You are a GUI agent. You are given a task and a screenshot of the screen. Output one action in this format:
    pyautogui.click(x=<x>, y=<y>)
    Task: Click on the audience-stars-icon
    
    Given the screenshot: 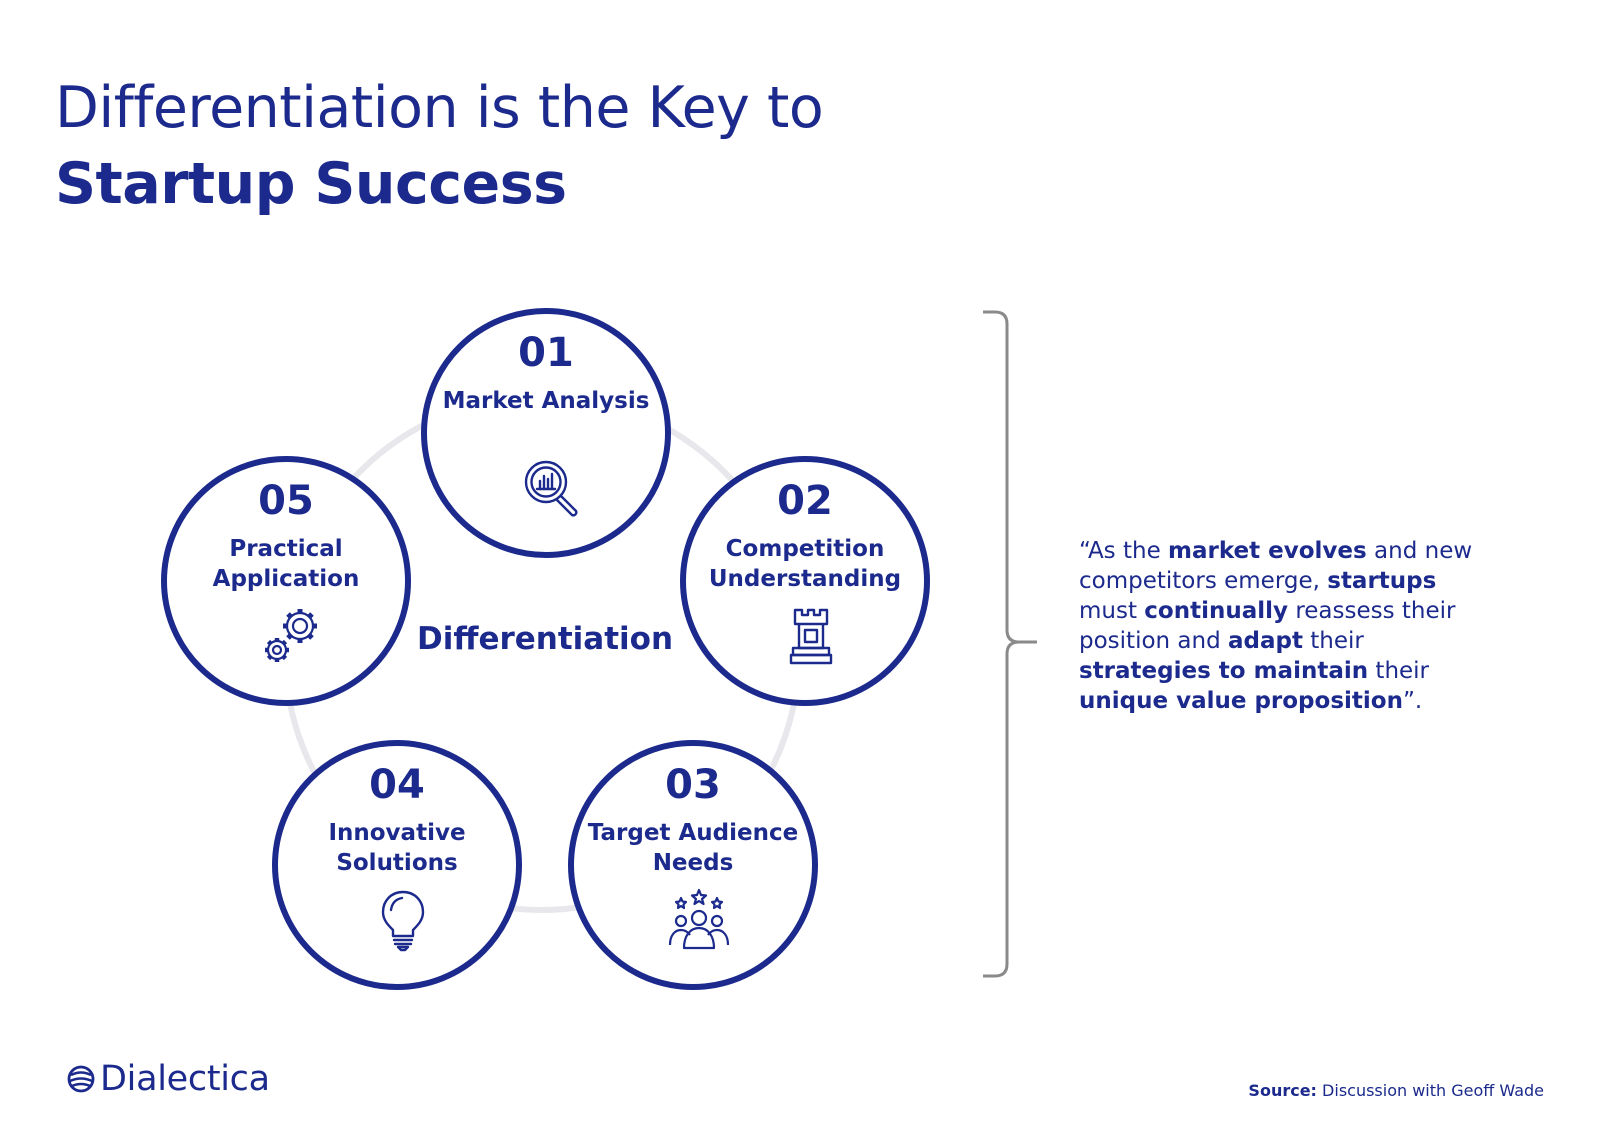 What is the action you would take?
    pyautogui.click(x=699, y=920)
    